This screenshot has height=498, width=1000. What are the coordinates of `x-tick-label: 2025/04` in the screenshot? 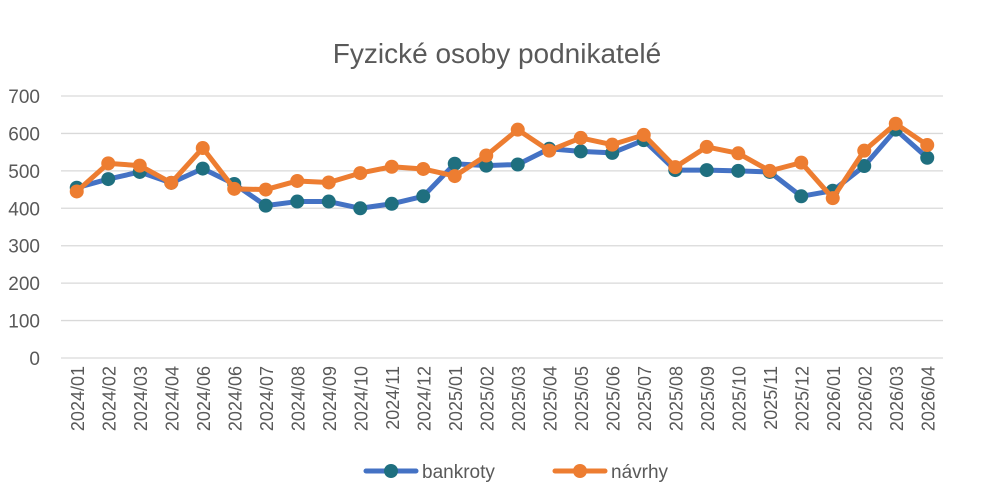 It's located at (550, 398).